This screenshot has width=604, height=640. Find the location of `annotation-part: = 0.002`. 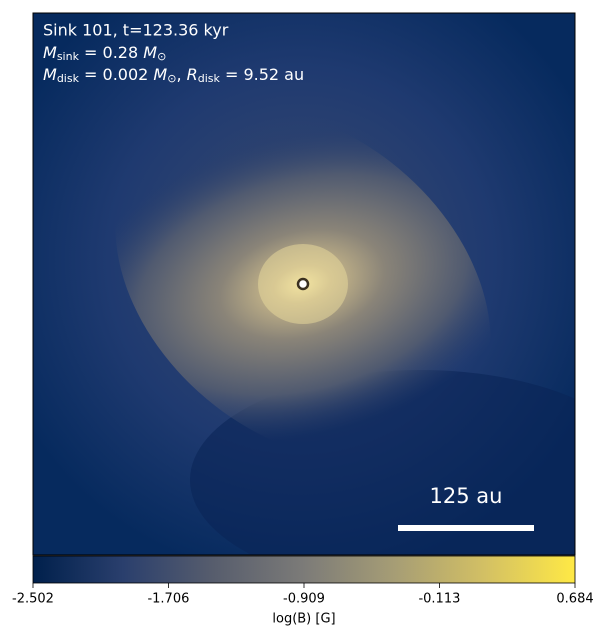

annotation-part: = 0.002 is located at coordinates (116, 74).